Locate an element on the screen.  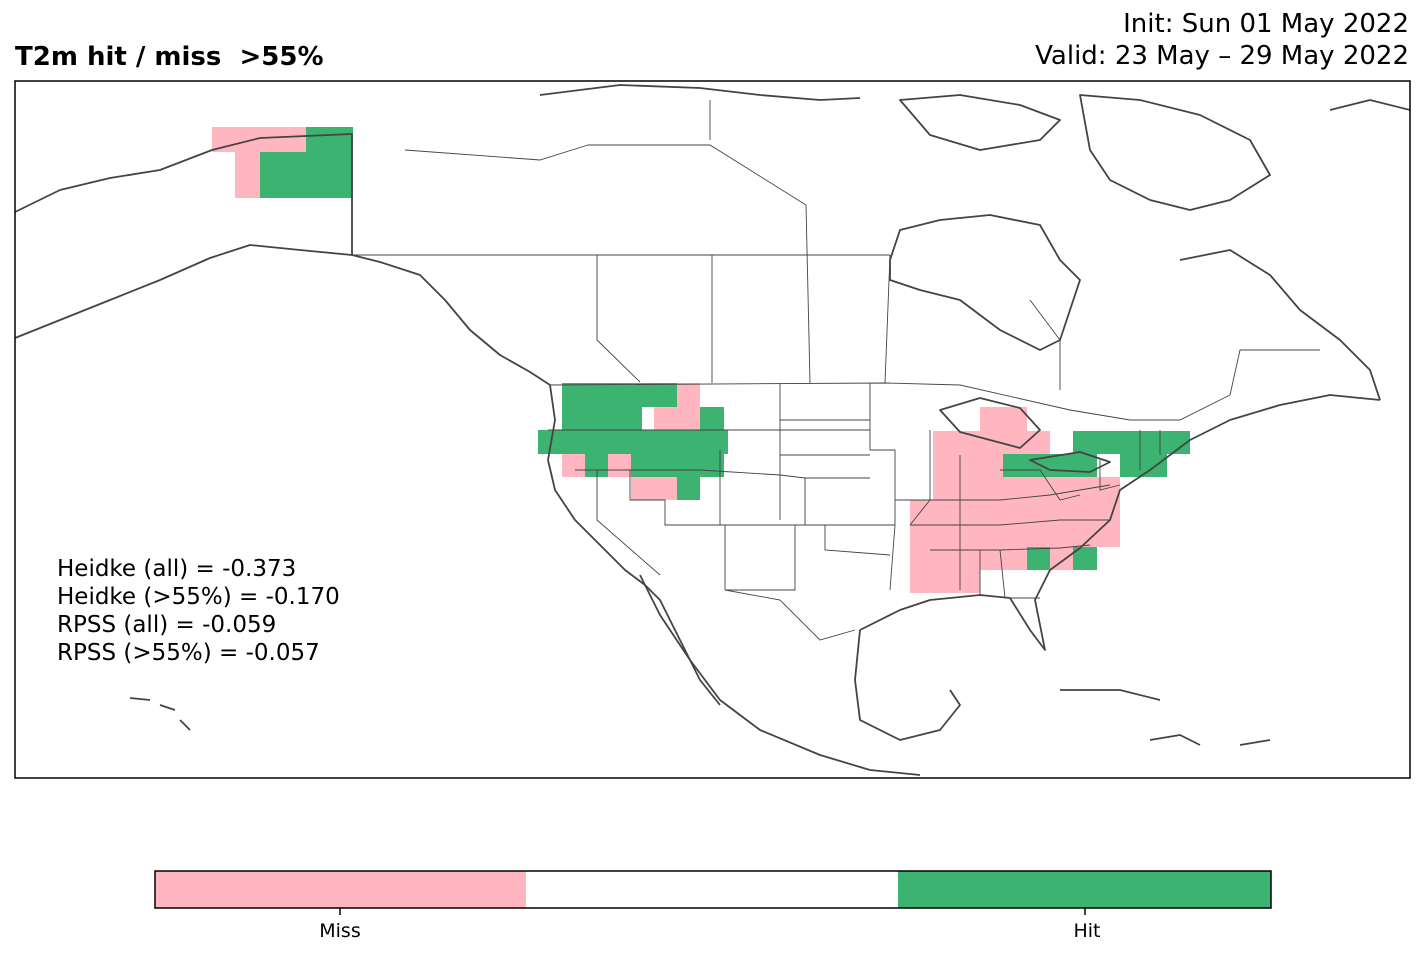
colorbar-miss-segment is located at coordinates (340, 889).